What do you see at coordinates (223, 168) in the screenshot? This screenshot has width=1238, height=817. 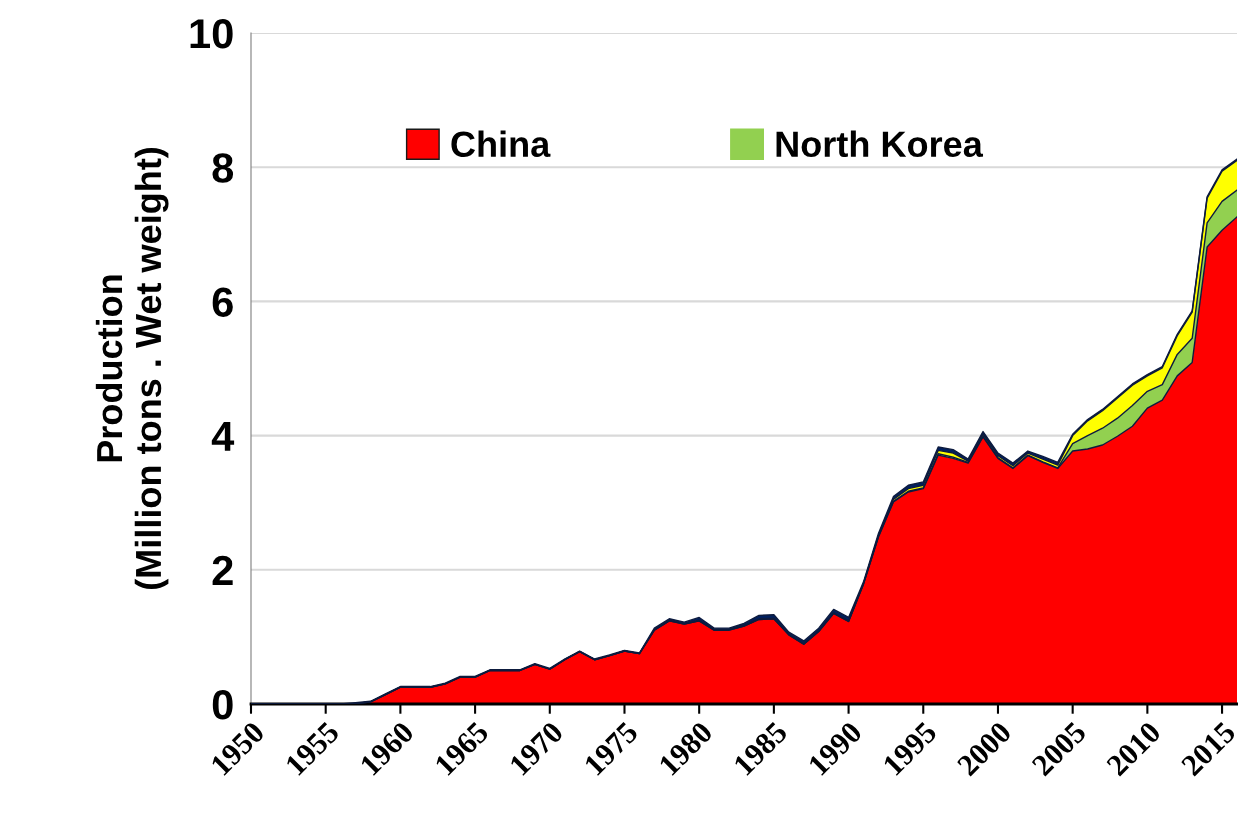 I see `y-tick-label: 8` at bounding box center [223, 168].